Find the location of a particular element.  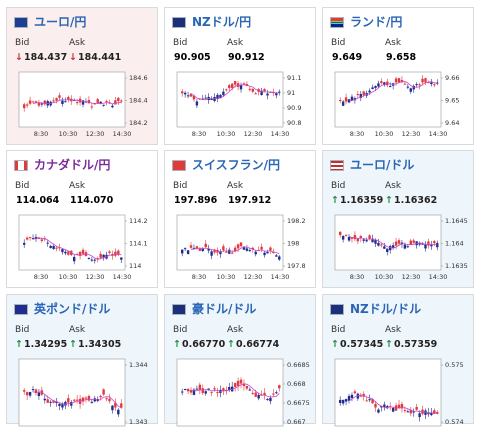

bid-value: 197.896 is located at coordinates (196, 200).